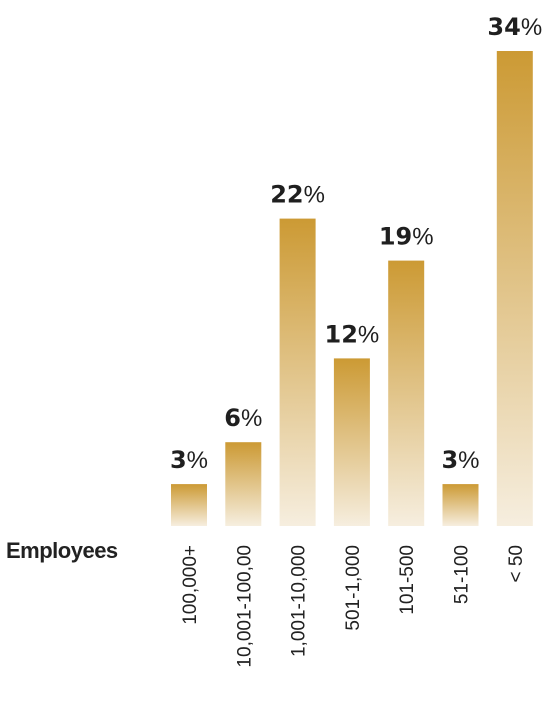 This screenshot has height=714, width=551. What do you see at coordinates (460, 460) in the screenshot?
I see `value-label-6: 3%` at bounding box center [460, 460].